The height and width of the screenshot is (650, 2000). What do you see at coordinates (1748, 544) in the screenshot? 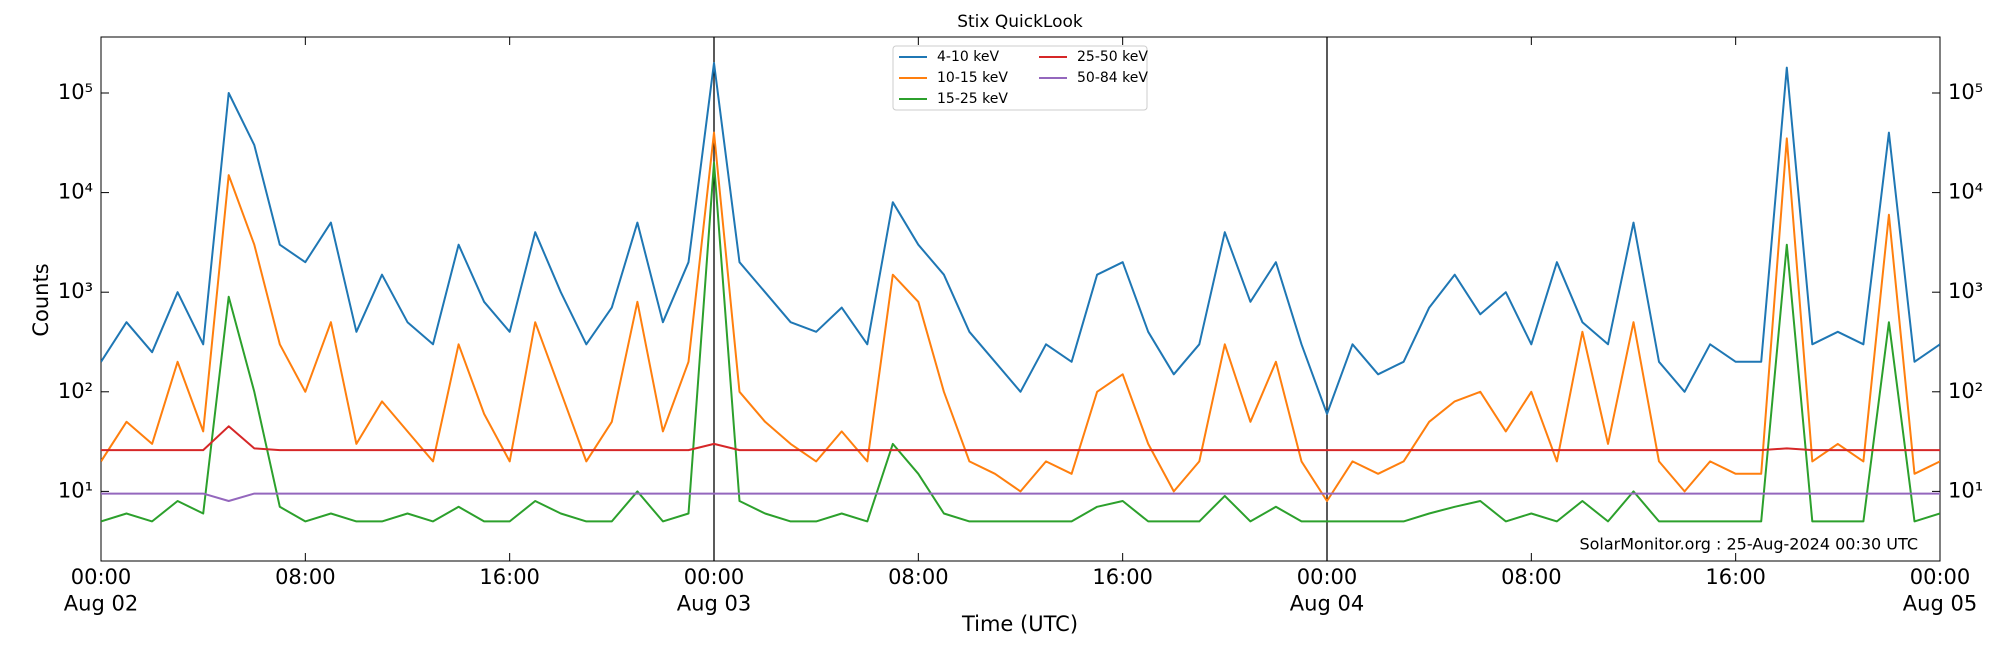
I see `annotation: SolarMonitor.org : 25-Aug-2024 00:30 UTC` at bounding box center [1748, 544].